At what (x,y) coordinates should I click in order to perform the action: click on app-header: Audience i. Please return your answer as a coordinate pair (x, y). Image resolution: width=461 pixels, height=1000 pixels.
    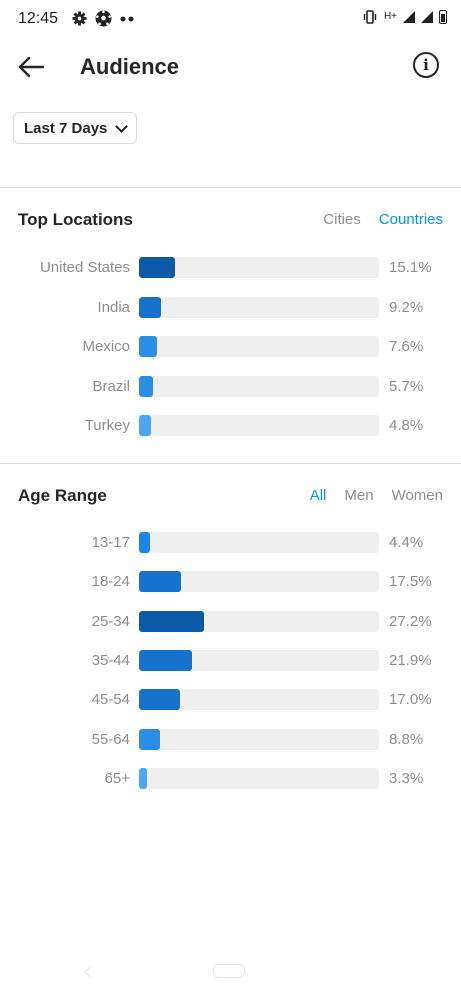
    Looking at the image, I should click on (230, 67).